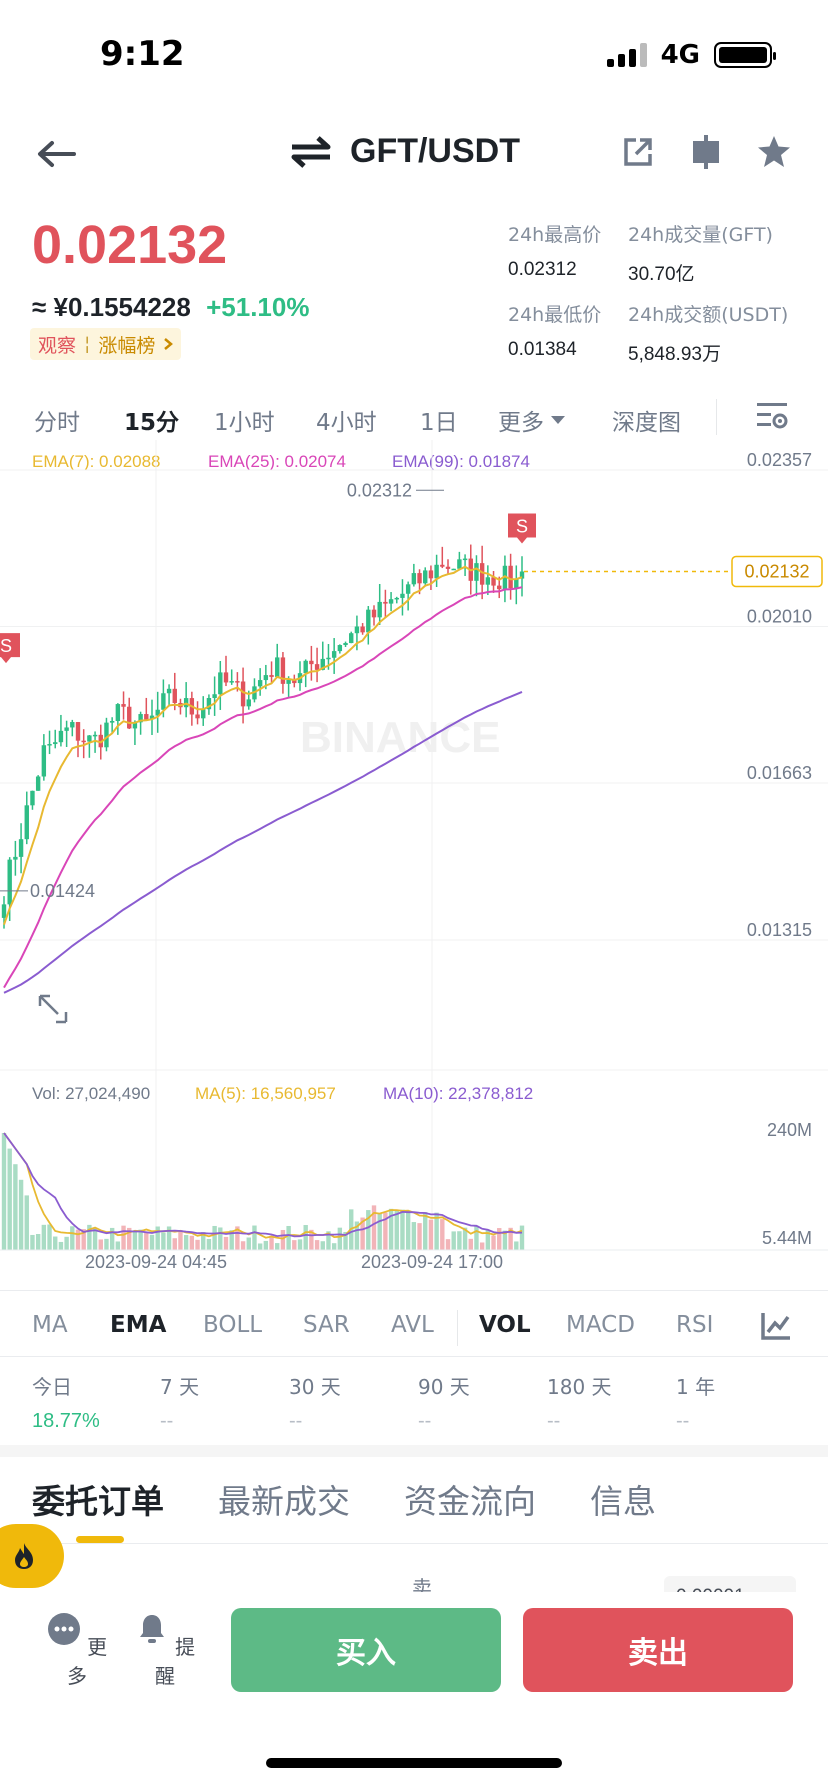 This screenshot has width=828, height=1792. I want to click on tab-1h: 1小时, so click(244, 423).